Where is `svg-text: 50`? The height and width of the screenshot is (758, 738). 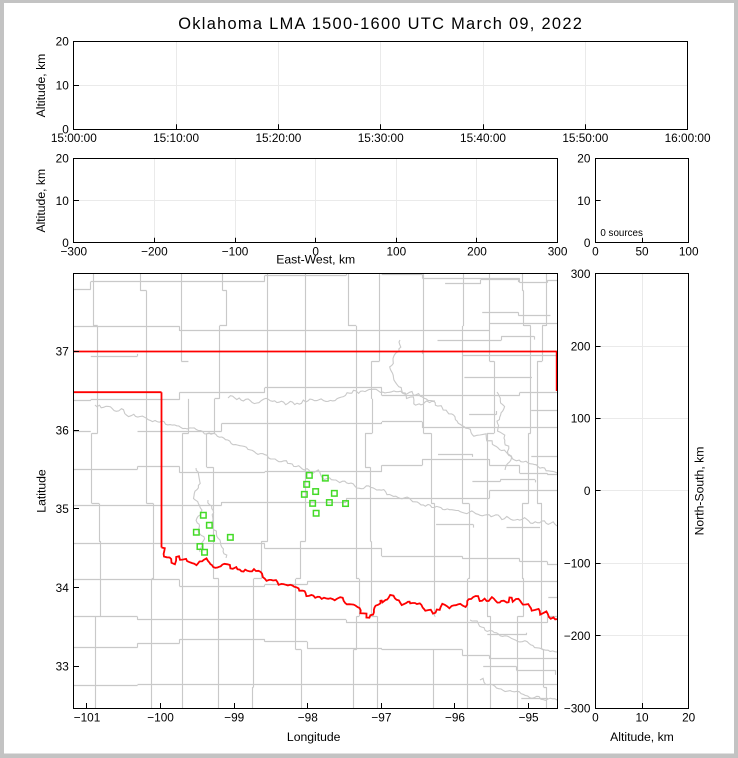
svg-text: 50 is located at coordinates (642, 252).